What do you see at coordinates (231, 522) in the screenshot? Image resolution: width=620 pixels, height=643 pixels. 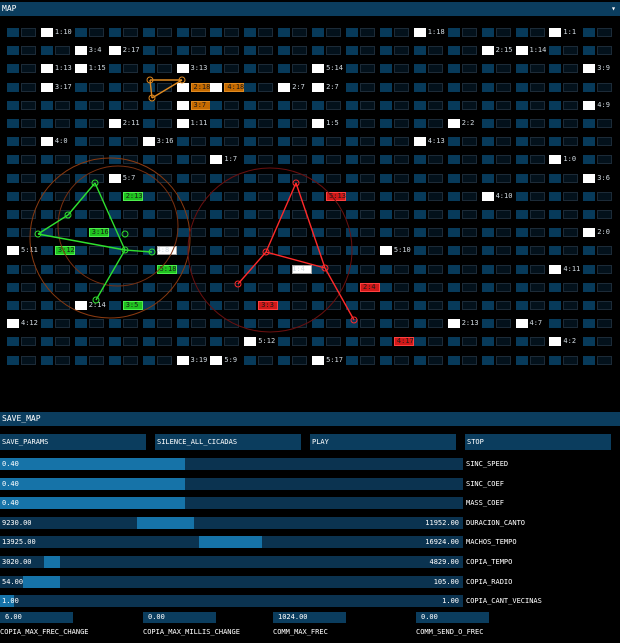 I see `duracion-canto-slider: 9230.00 11952.00` at bounding box center [231, 522].